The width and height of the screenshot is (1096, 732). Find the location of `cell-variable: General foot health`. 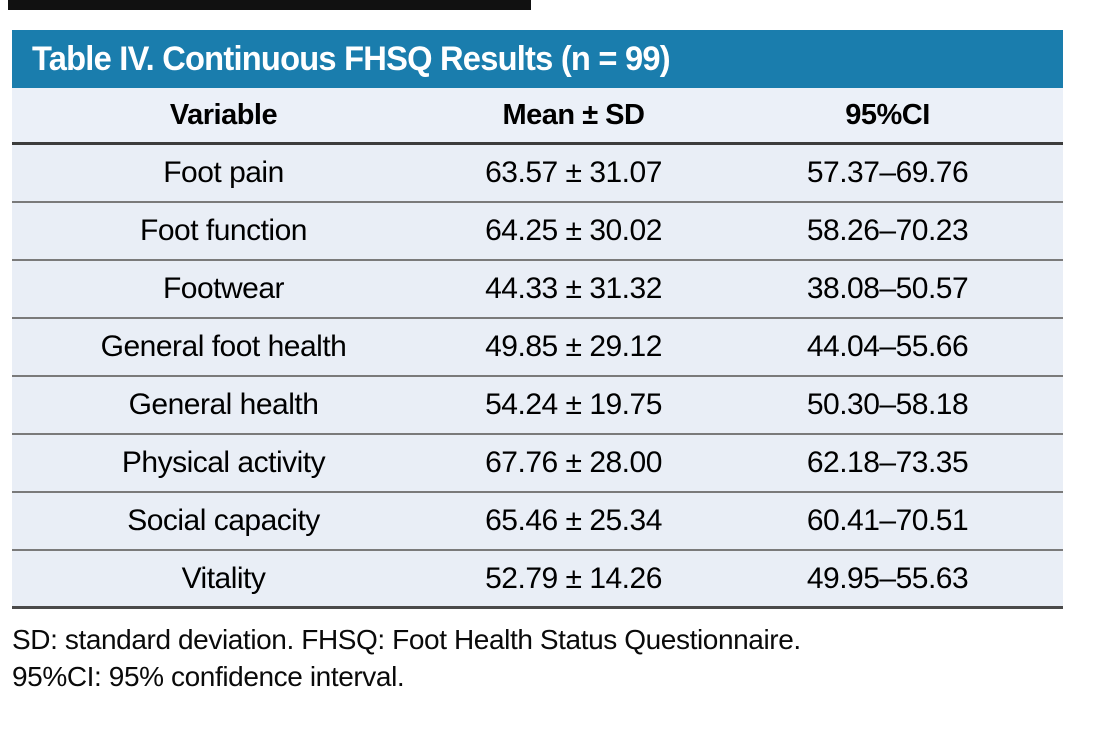

cell-variable: General foot health is located at coordinates (223, 346).